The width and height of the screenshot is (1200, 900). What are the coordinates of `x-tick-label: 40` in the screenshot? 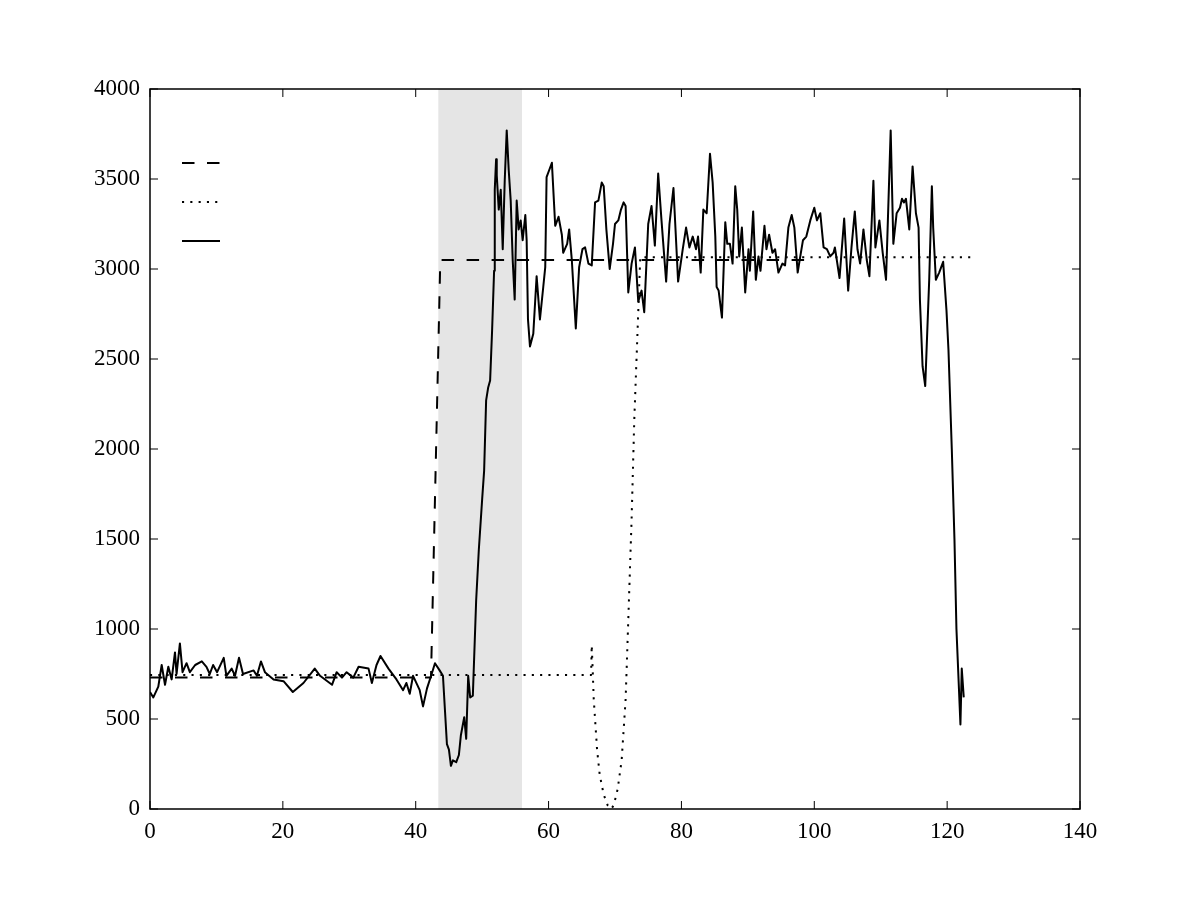 It's located at (416, 830).